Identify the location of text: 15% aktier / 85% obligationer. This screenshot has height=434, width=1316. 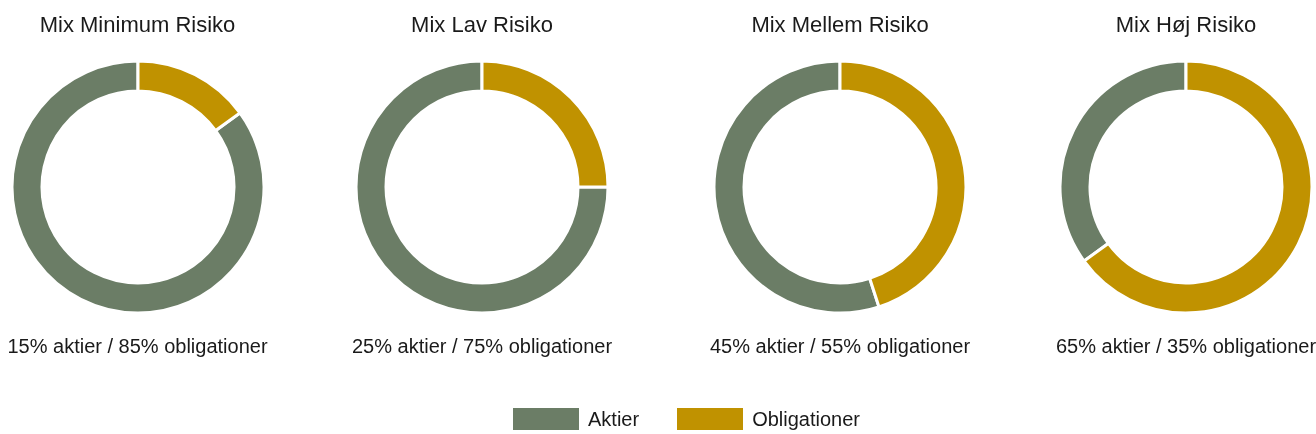
(137, 345).